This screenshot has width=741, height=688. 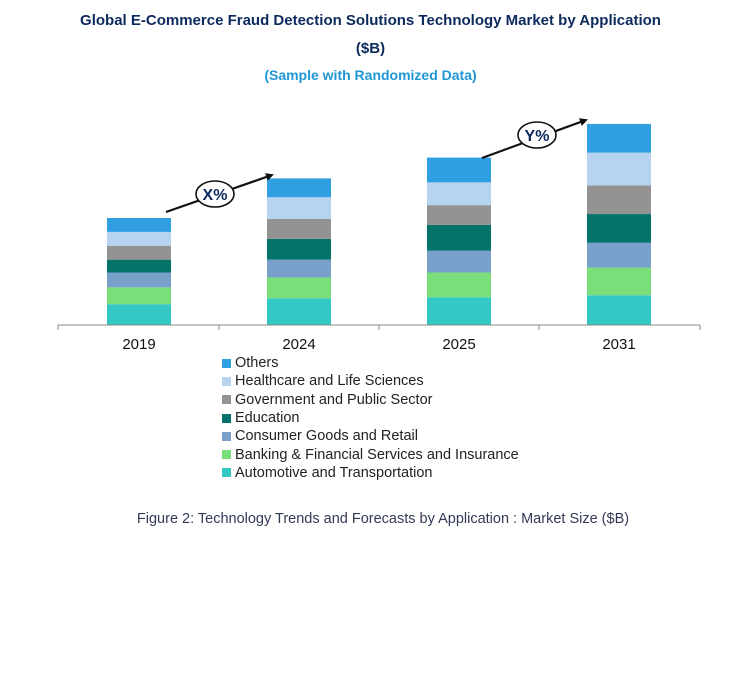 What do you see at coordinates (619, 310) in the screenshot?
I see `bar-segment-2031-automotive-and-transportation` at bounding box center [619, 310].